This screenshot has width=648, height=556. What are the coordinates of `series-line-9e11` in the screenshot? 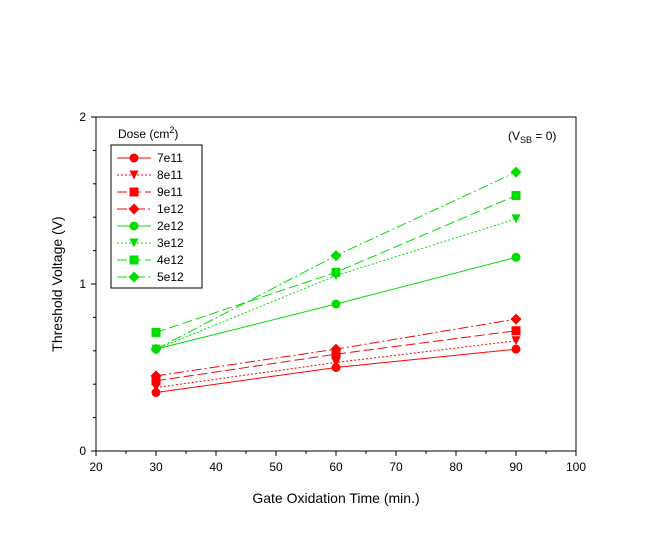 It's located at (336, 356).